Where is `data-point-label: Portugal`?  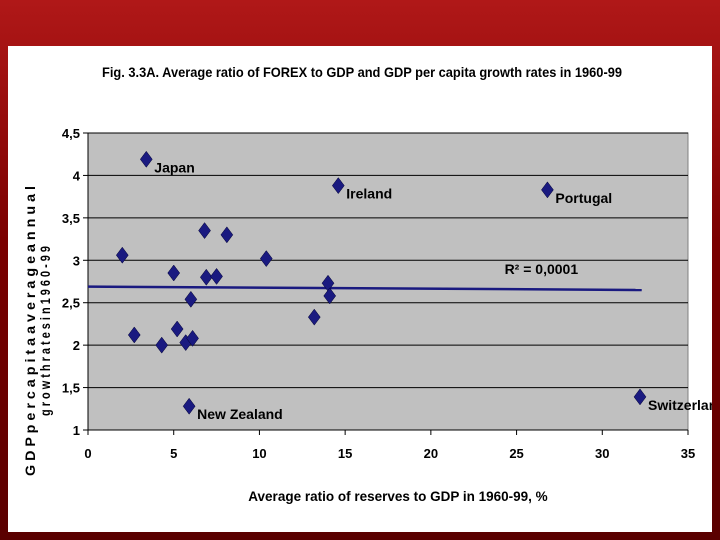 data-point-label: Portugal is located at coordinates (583, 198).